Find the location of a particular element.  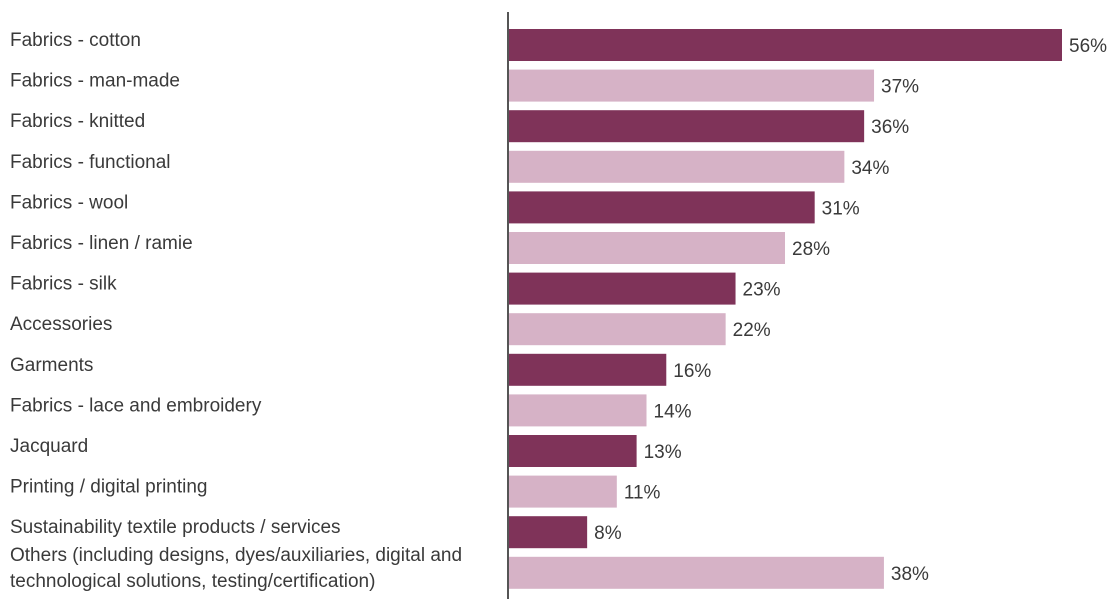

value-label: 16% is located at coordinates (692, 371).